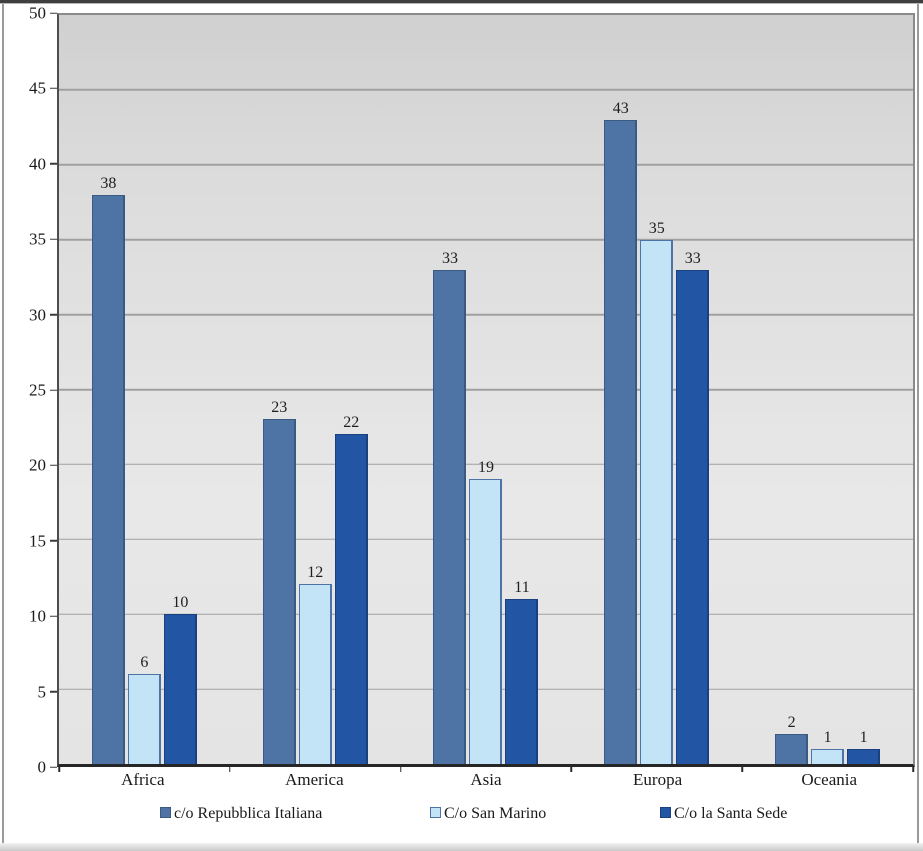  I want to click on bar-column: 38, so click(108, 389).